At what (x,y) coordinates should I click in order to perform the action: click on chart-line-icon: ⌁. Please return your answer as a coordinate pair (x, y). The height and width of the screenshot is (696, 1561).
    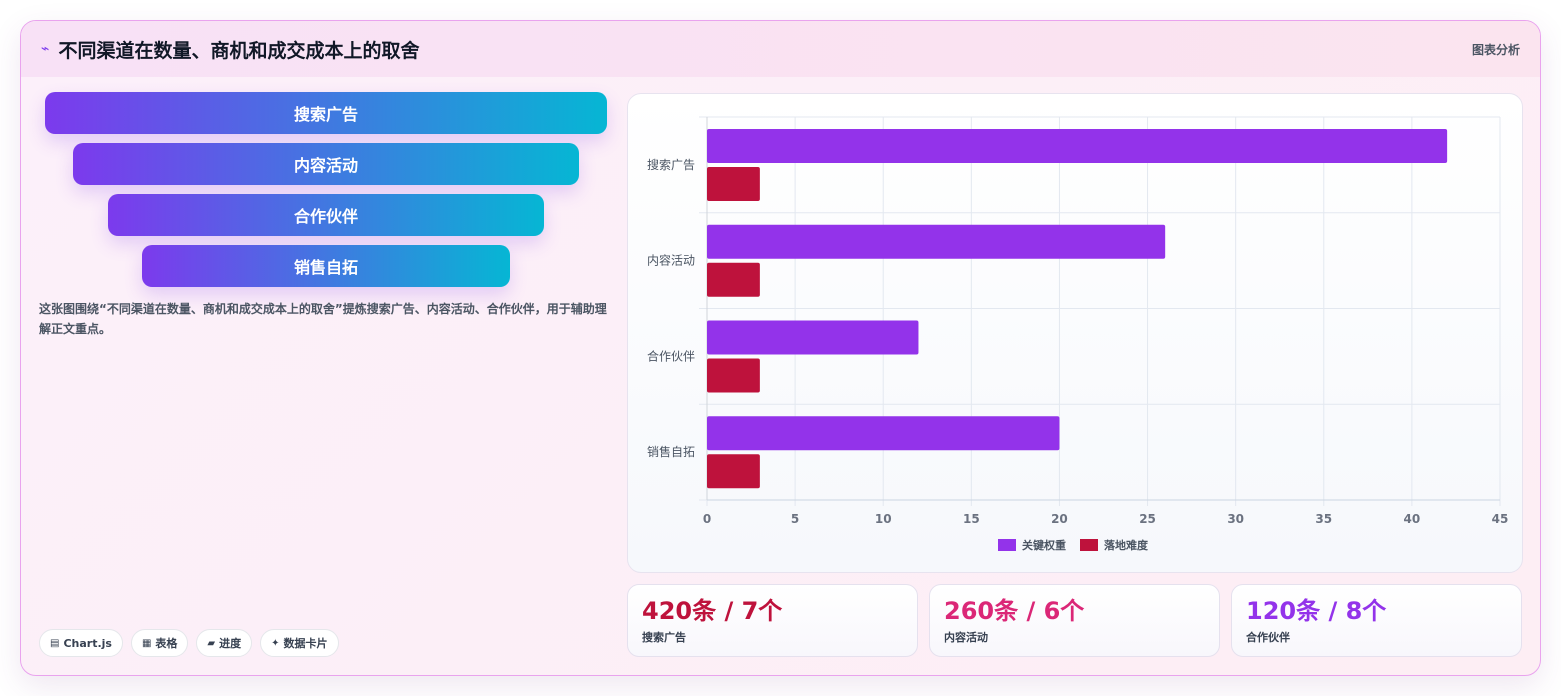
    Looking at the image, I should click on (45, 49).